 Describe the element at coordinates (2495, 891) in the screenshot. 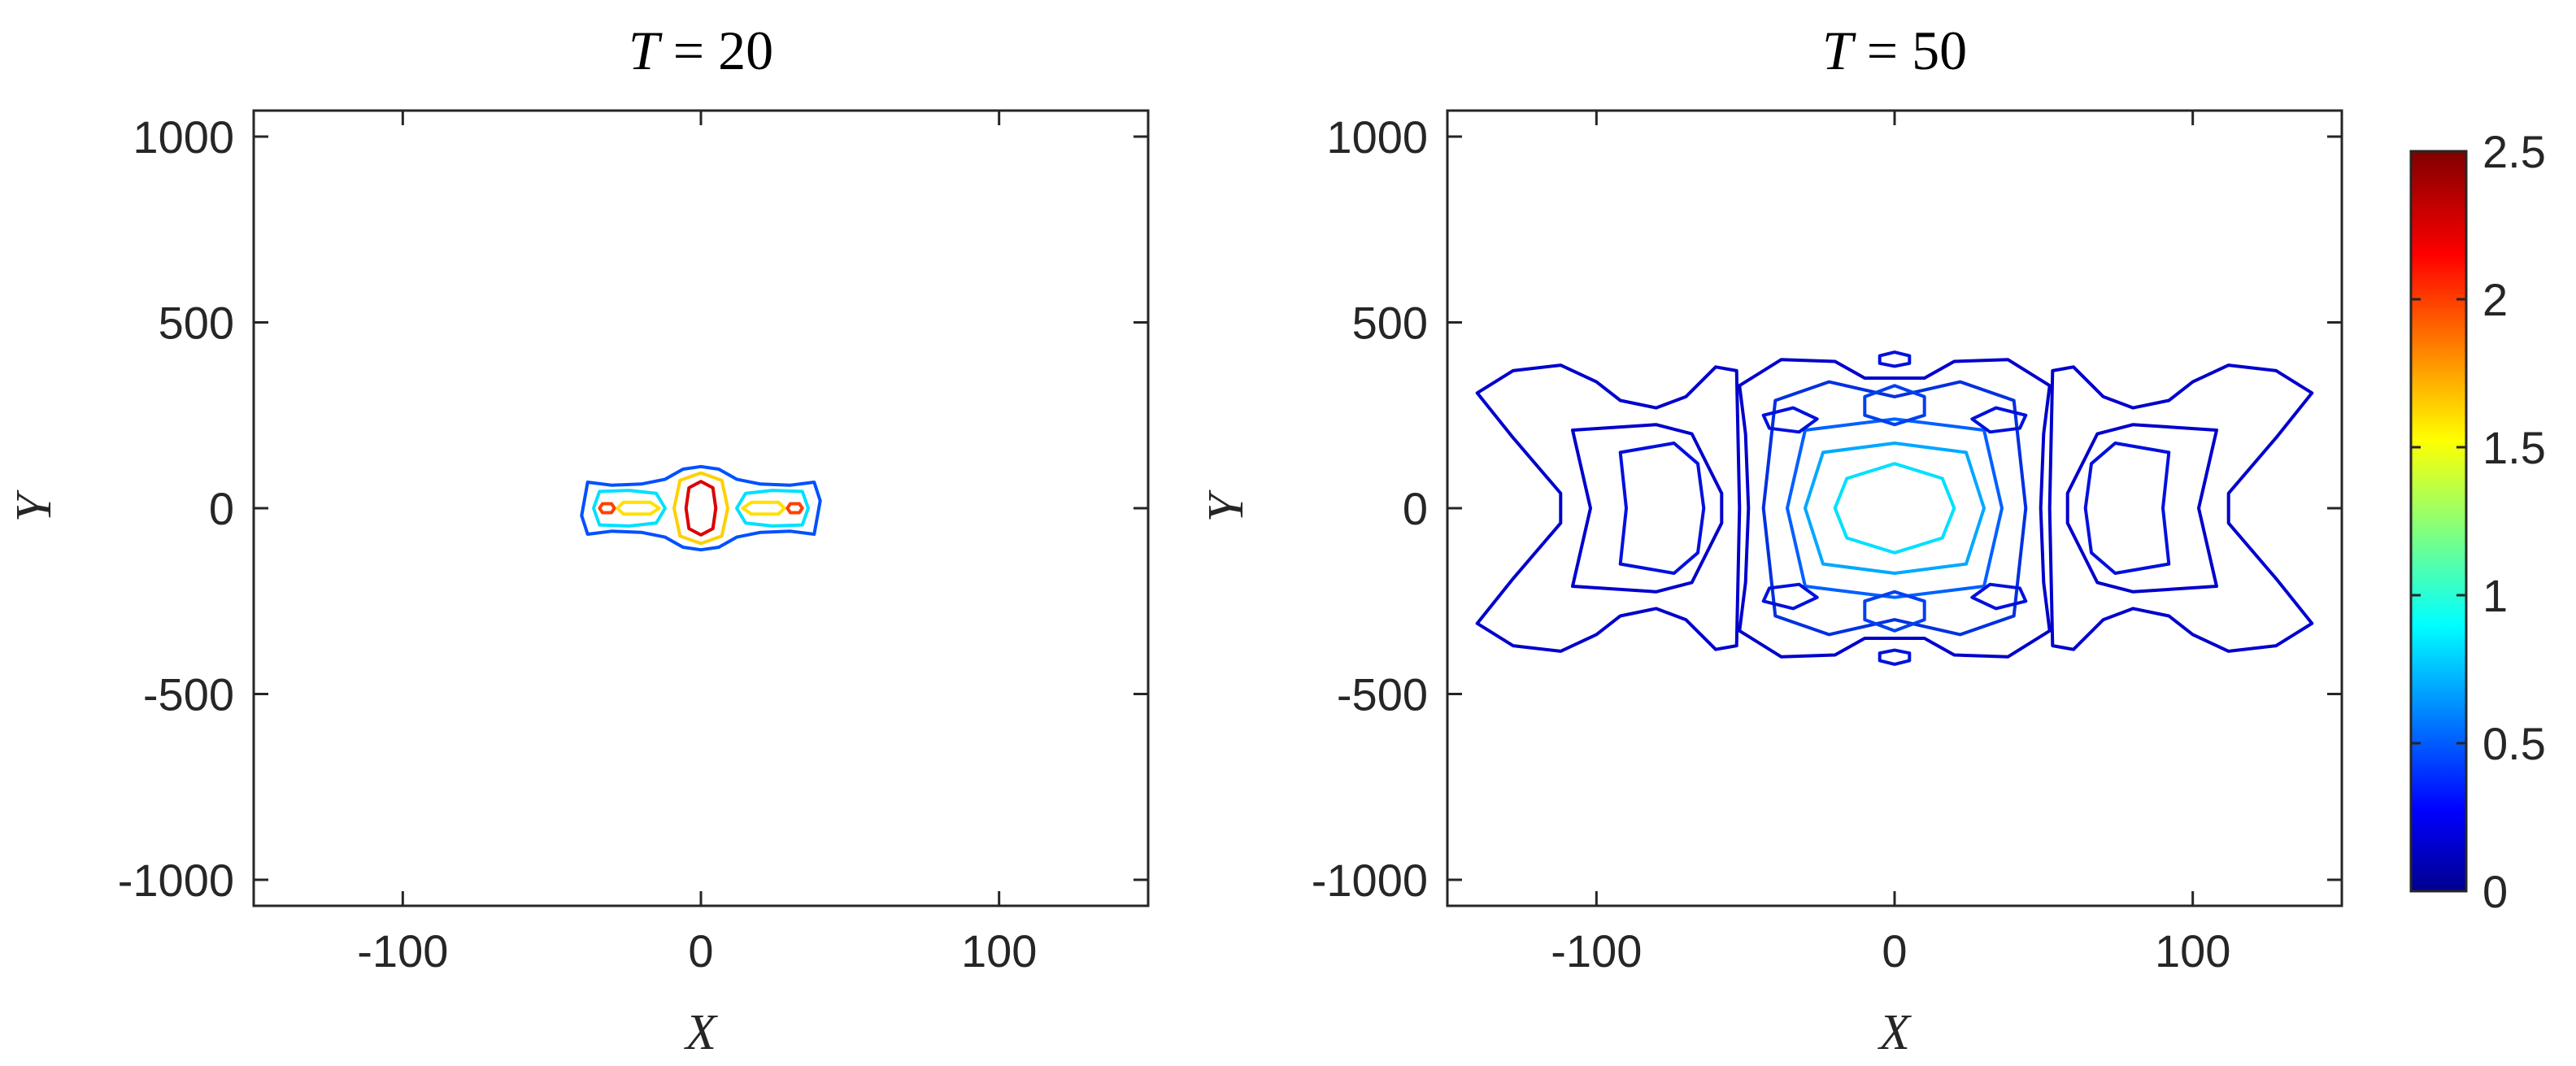

I see `colorbar-tick-label: 0` at that location.